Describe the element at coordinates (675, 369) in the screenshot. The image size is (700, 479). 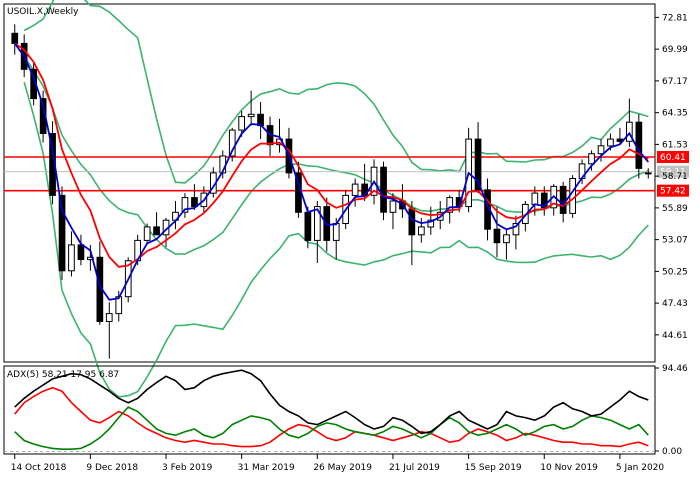
I see `adx-tick-label: 94.46` at that location.